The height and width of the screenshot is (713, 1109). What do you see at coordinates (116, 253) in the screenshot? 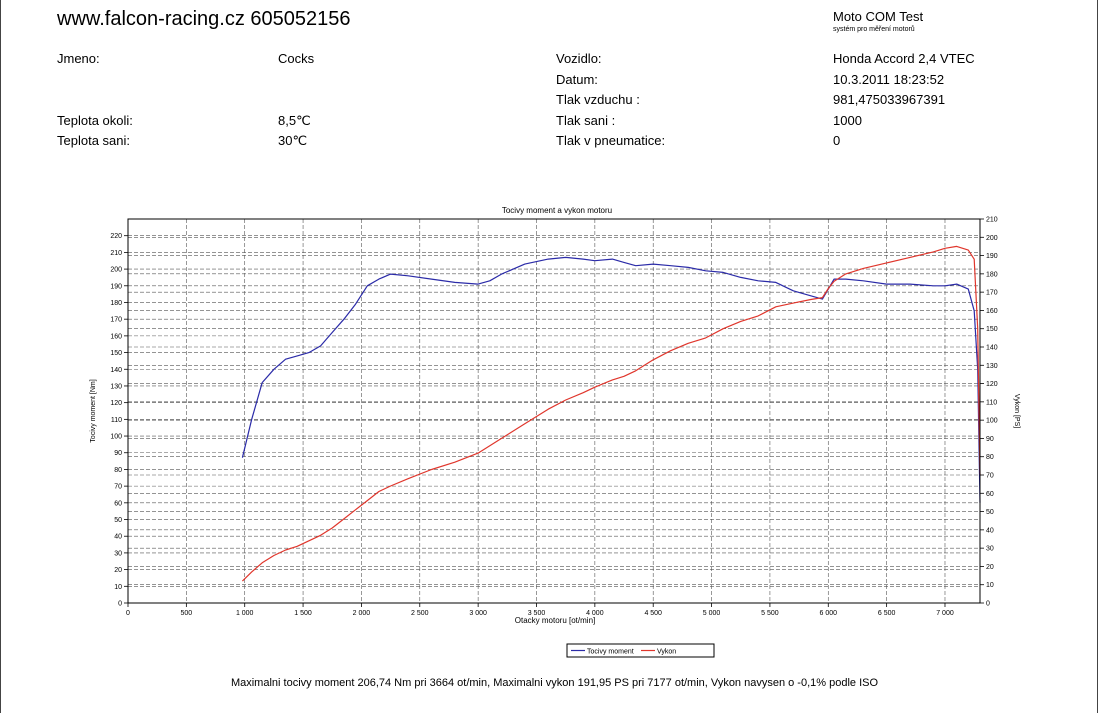
I see `y-left-tick-label: 210` at bounding box center [116, 253].